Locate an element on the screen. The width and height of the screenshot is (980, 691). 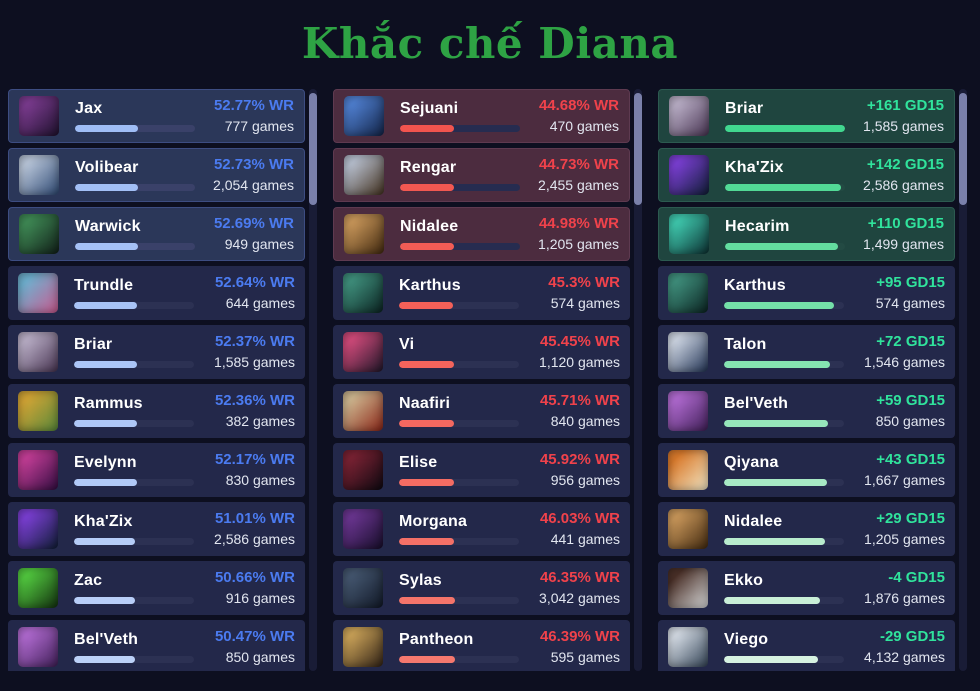
champion-row: Morgana 46.03% WR 441 games is located at coordinates (481, 528).